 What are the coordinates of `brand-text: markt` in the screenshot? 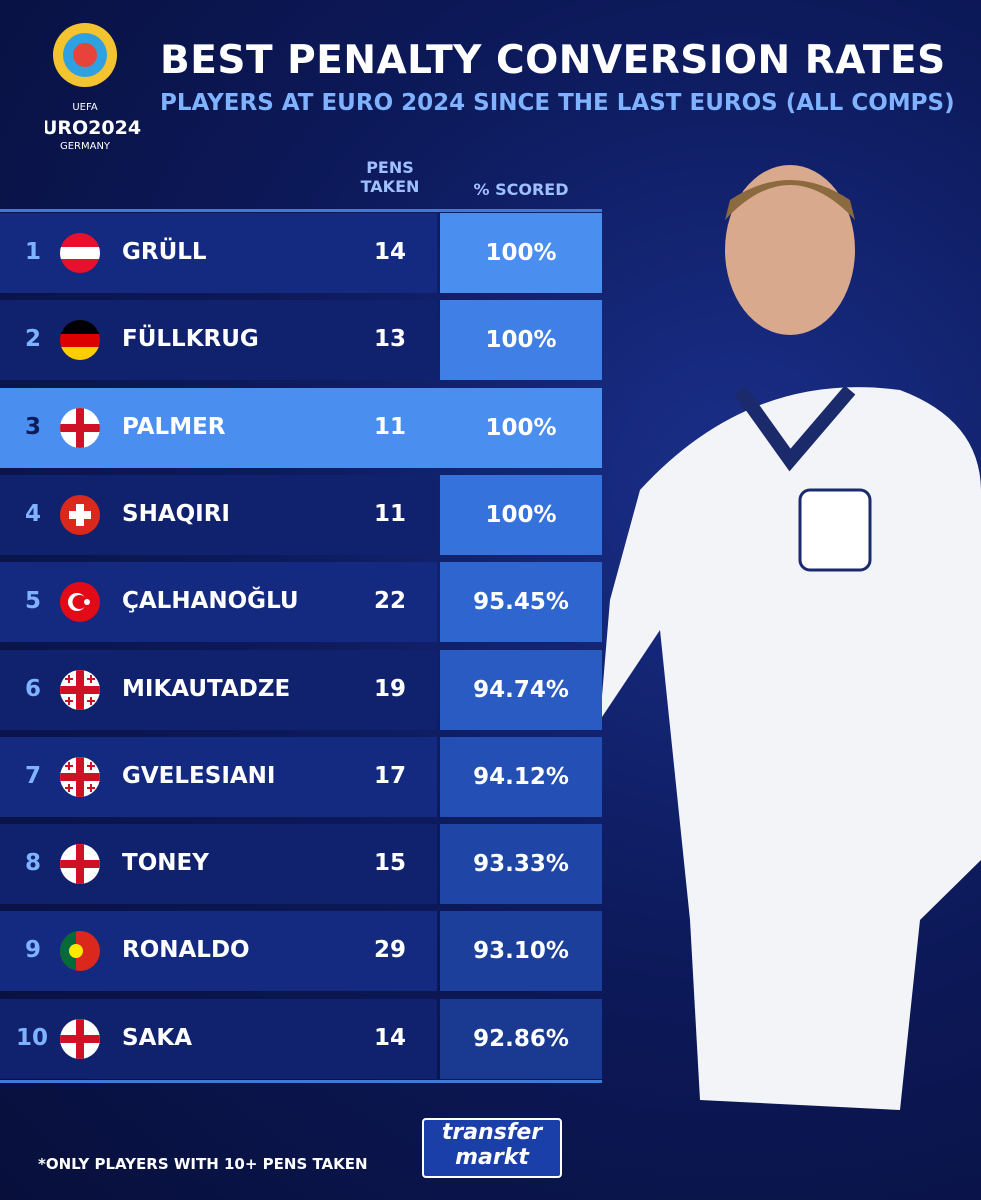 It's located at (492, 1157).